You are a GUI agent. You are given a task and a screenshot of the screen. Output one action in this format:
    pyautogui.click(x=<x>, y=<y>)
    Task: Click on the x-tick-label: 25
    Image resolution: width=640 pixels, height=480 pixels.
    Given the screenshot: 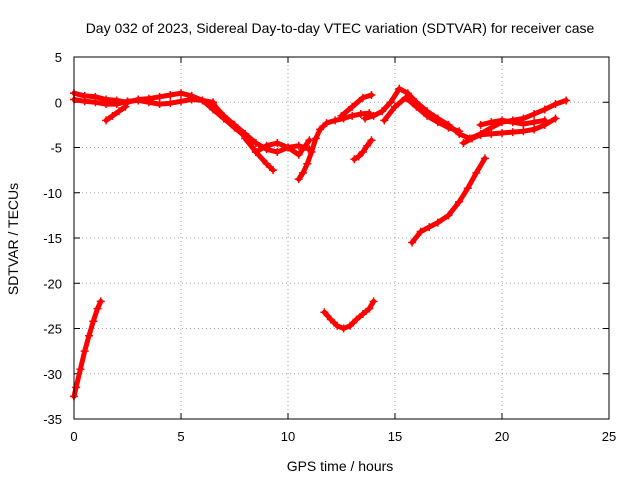 What is the action you would take?
    pyautogui.click(x=609, y=436)
    